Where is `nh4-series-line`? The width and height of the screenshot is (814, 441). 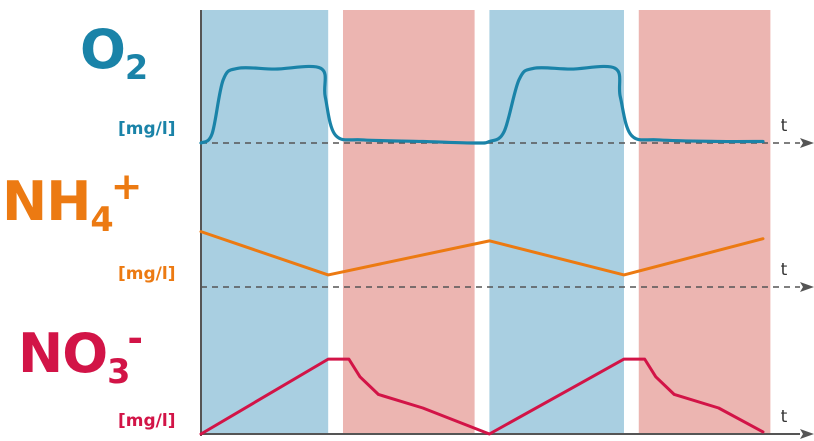 nh4-series-line is located at coordinates (482, 253).